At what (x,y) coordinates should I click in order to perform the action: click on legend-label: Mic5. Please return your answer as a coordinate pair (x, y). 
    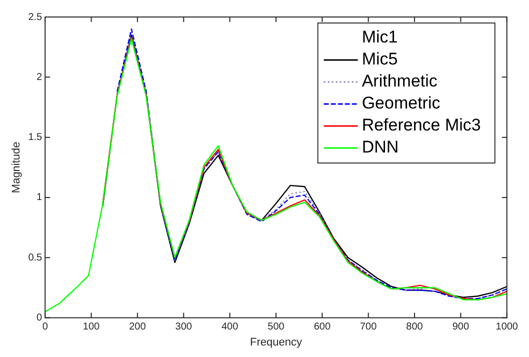
    Looking at the image, I should click on (380, 59).